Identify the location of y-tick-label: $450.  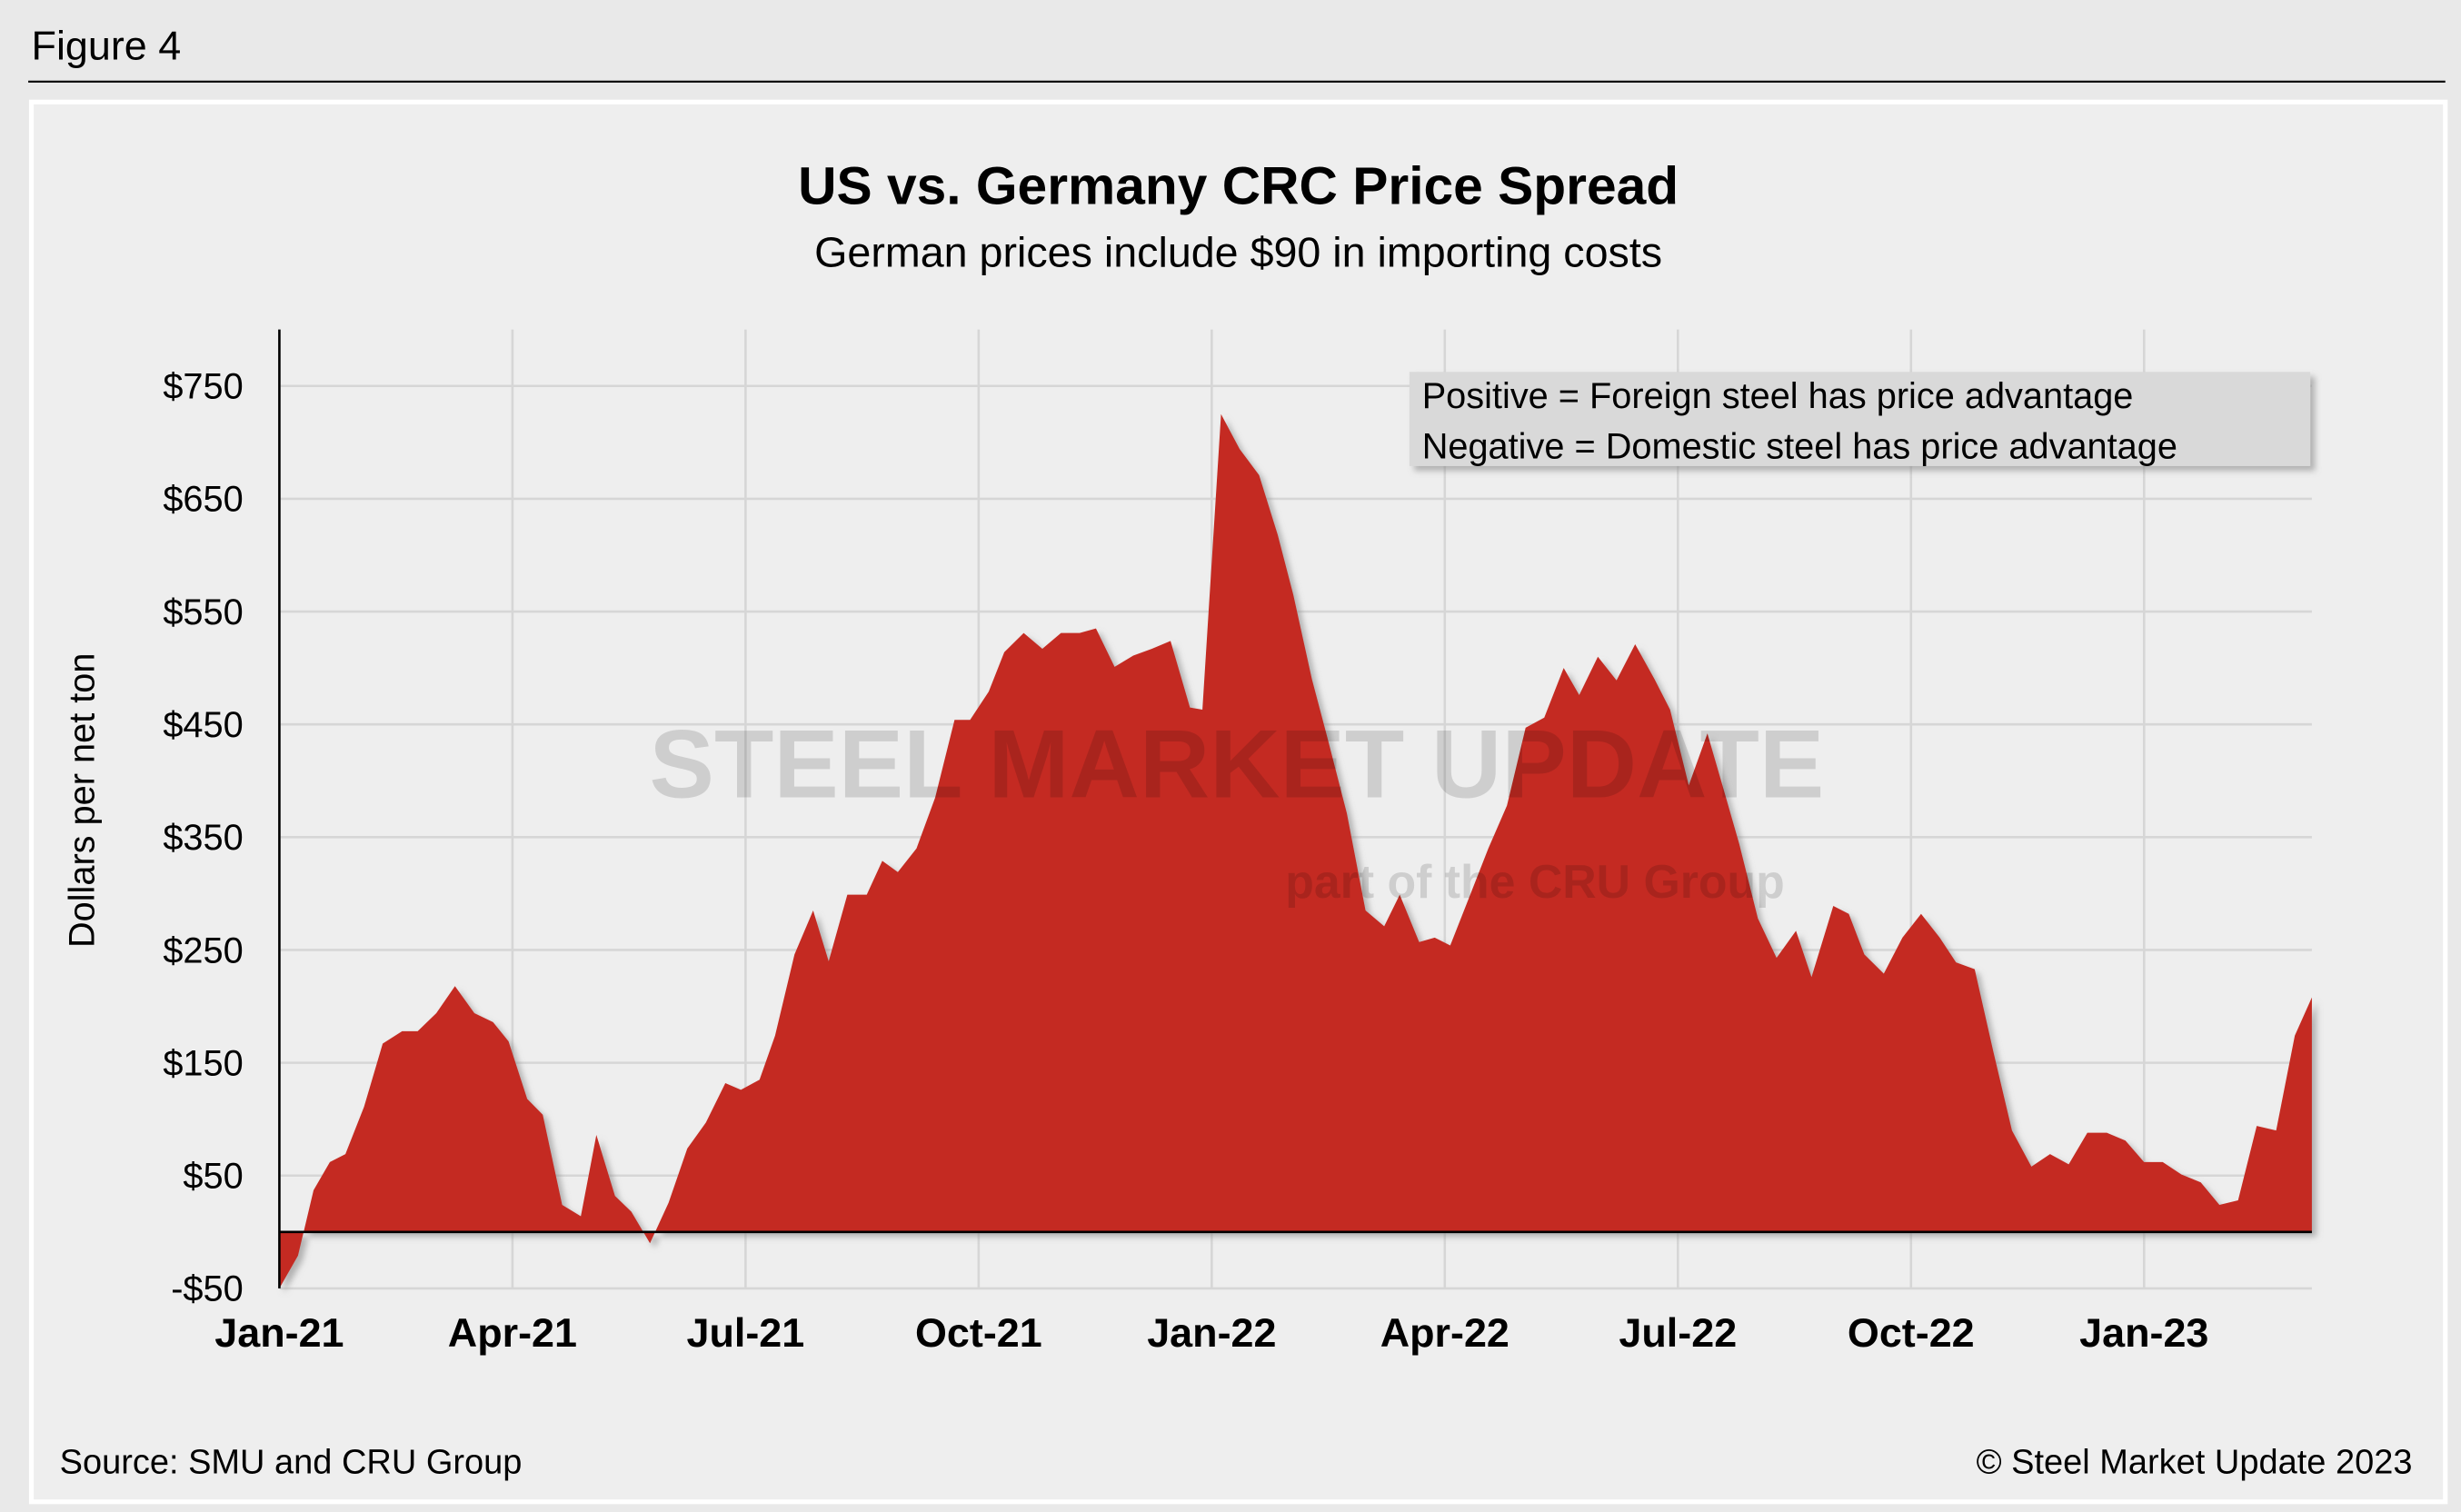
(203, 725).